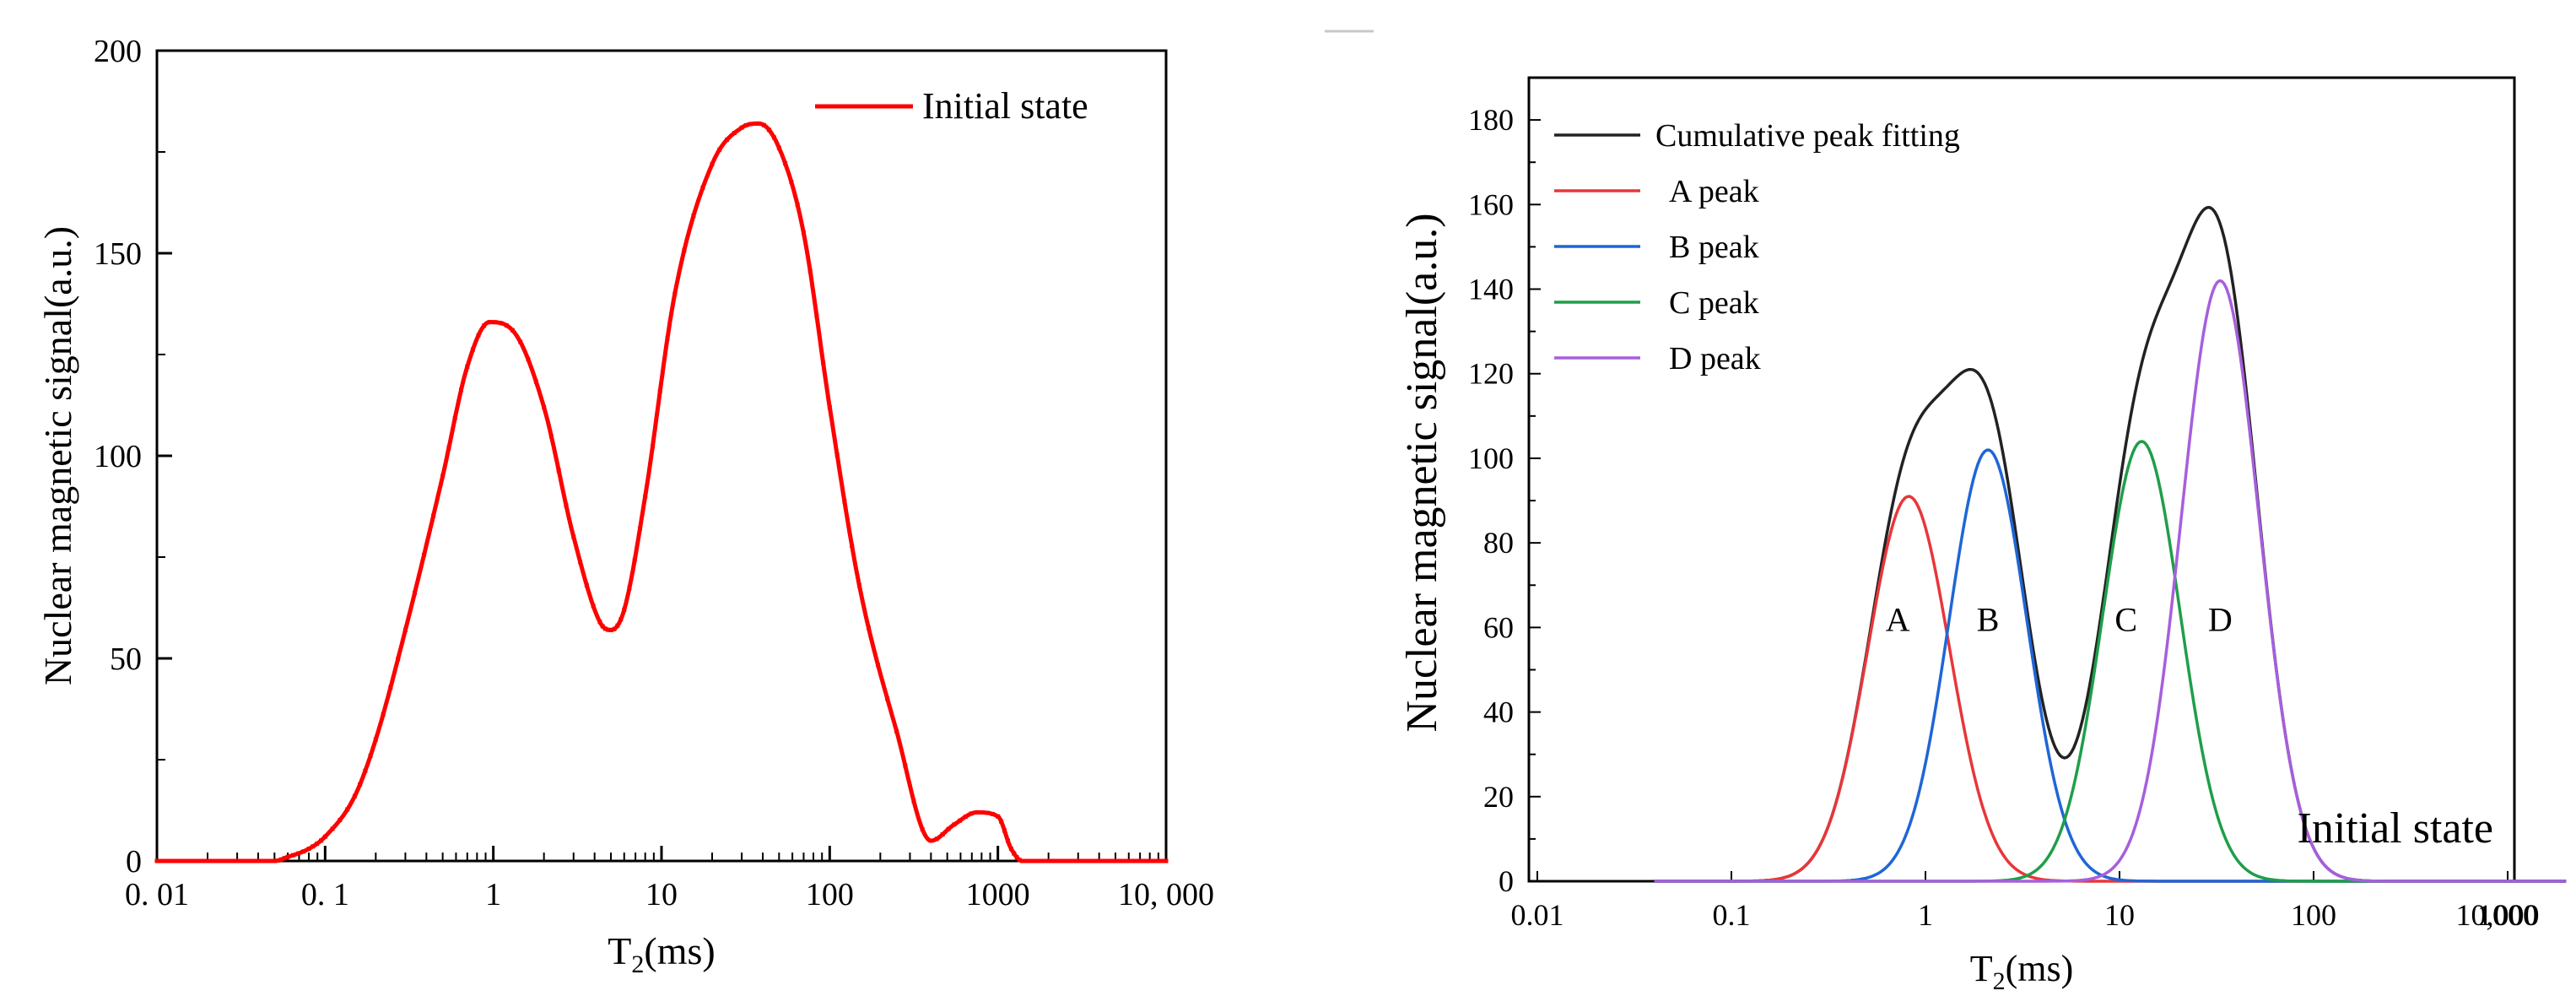 The height and width of the screenshot is (1007, 2576). What do you see at coordinates (1498, 543) in the screenshot?
I see `chart2-y-tick-label: 80` at bounding box center [1498, 543].